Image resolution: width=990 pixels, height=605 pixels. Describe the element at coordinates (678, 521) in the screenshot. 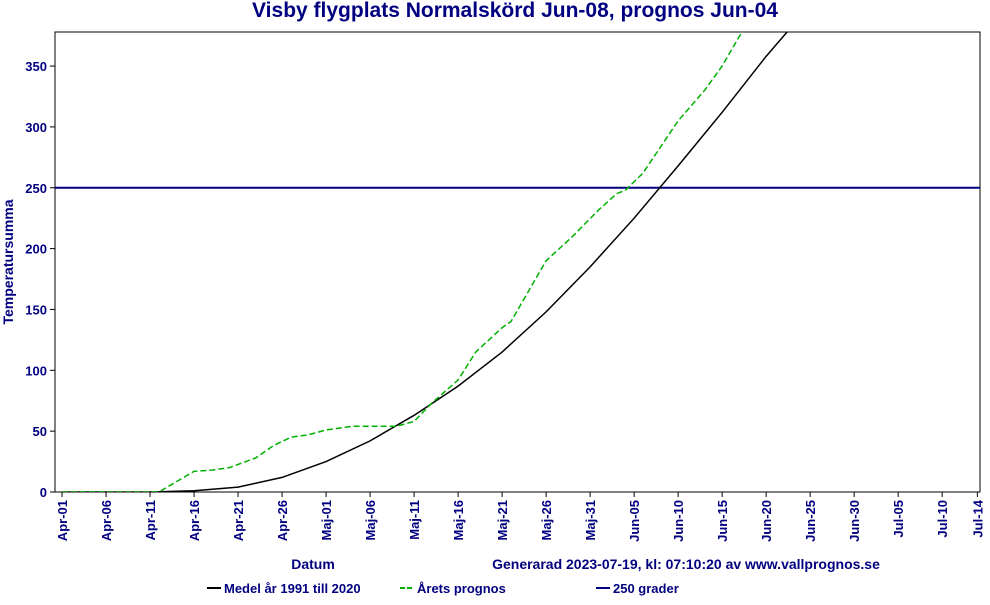

I see `x-tick-label: Jun-10` at that location.